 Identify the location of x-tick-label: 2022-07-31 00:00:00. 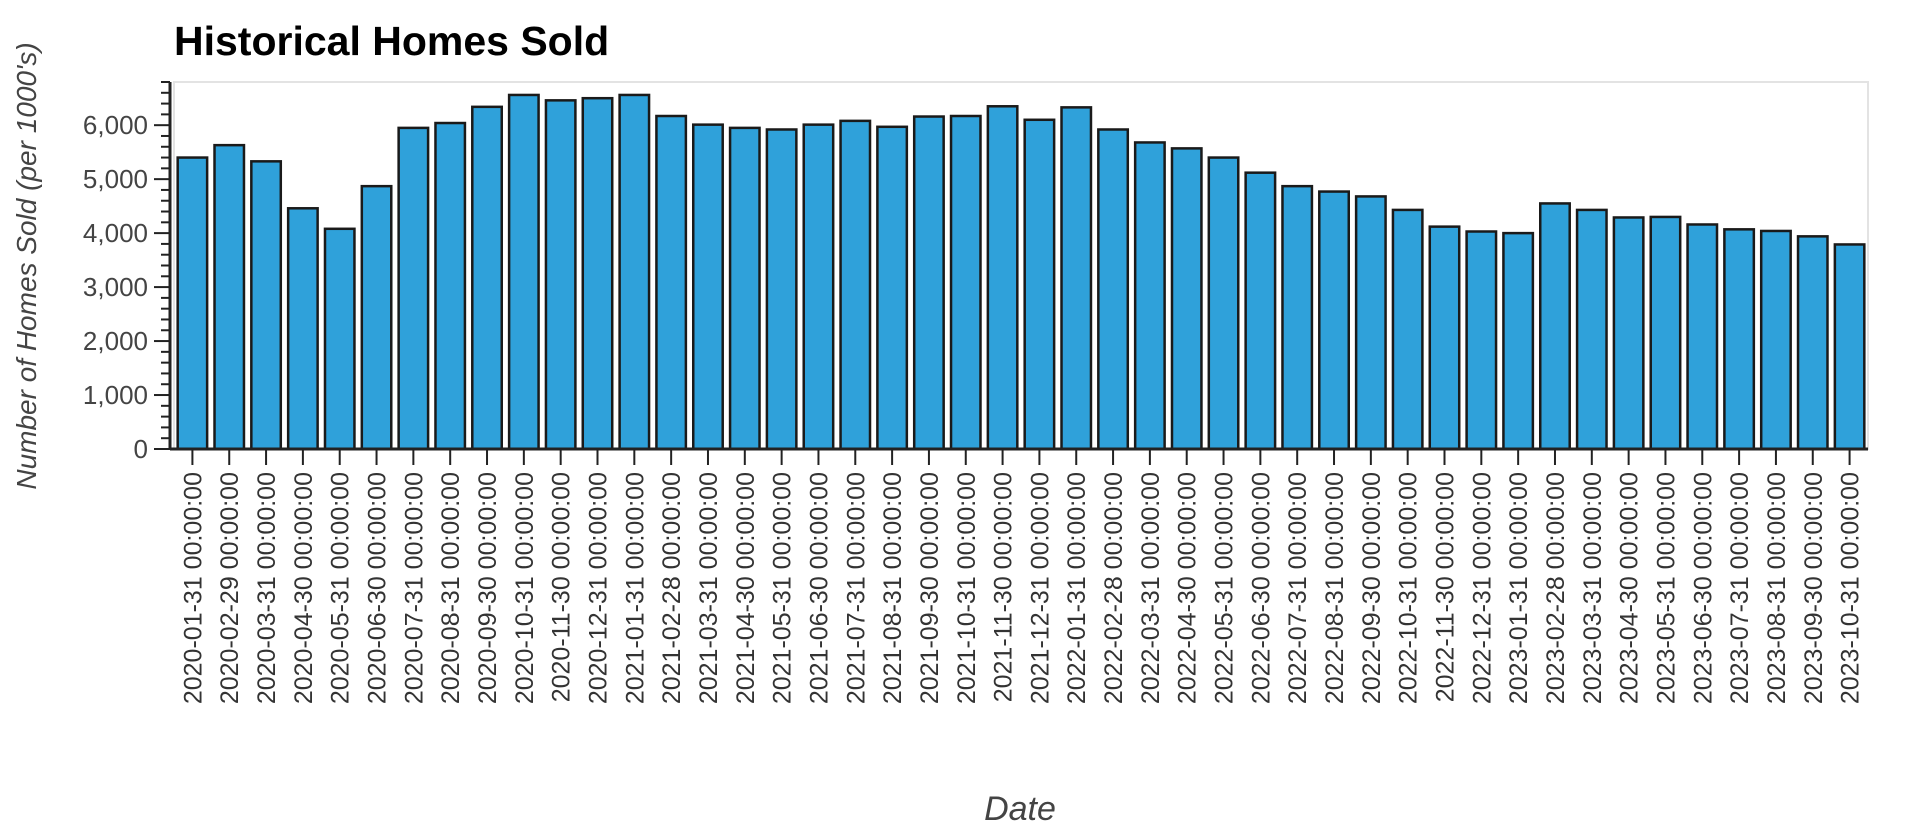
(1298, 588).